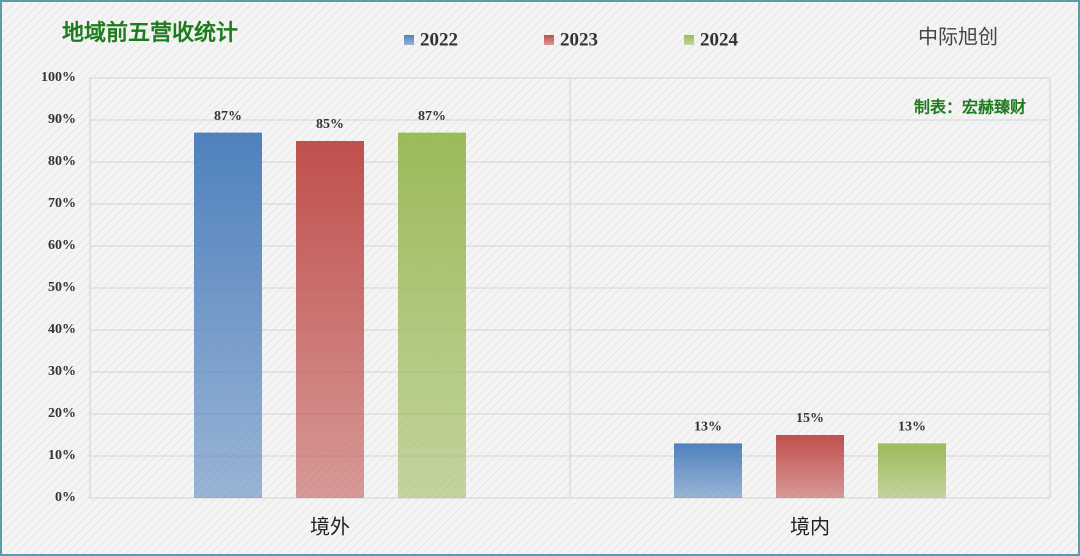  I want to click on y-tick-label: 60%, so click(62, 245).